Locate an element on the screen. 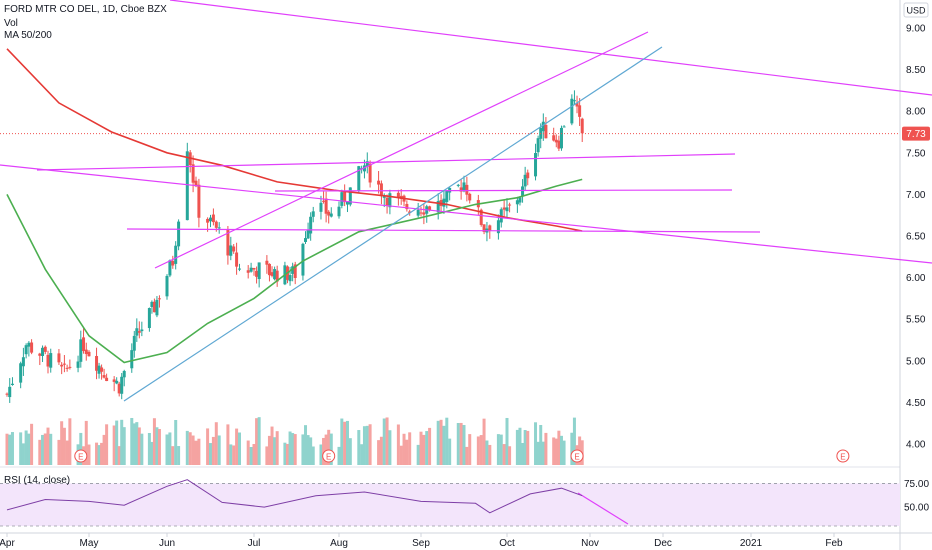 This screenshot has width=932, height=550. currency-label: USD is located at coordinates (916, 11).